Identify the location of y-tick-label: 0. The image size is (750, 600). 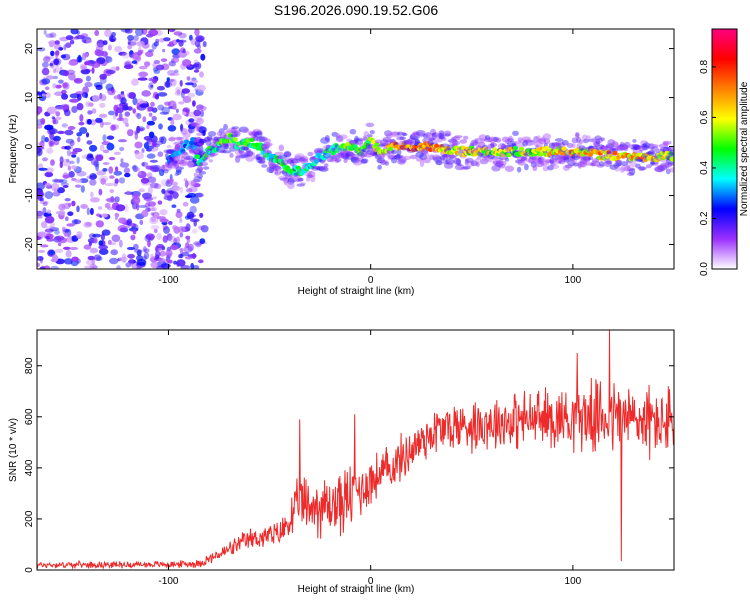
(29, 146).